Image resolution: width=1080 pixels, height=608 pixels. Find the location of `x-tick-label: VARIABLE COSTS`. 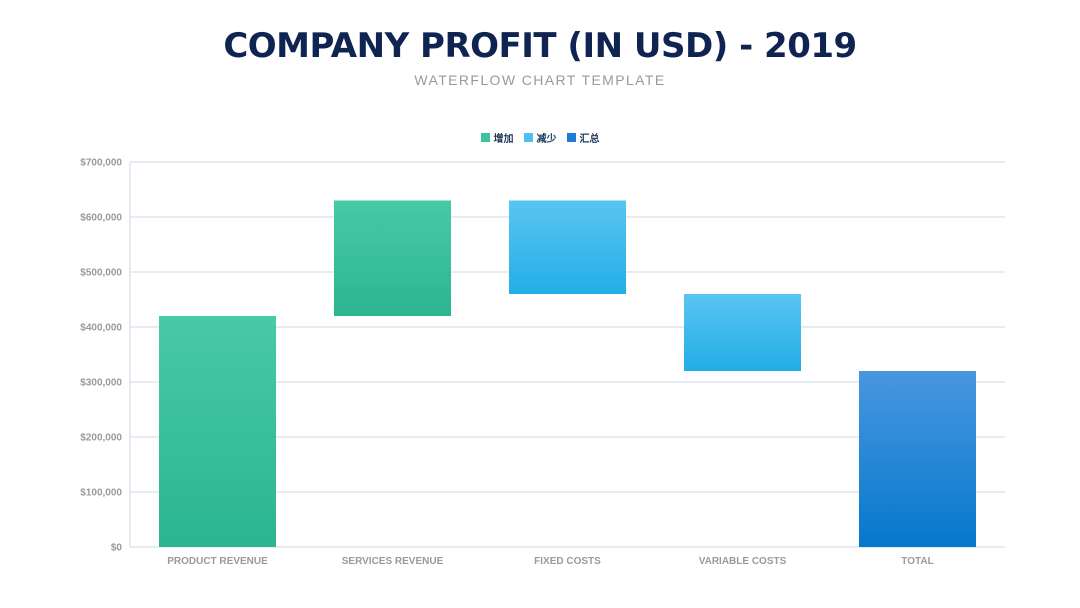

x-tick-label: VARIABLE COSTS is located at coordinates (743, 561).